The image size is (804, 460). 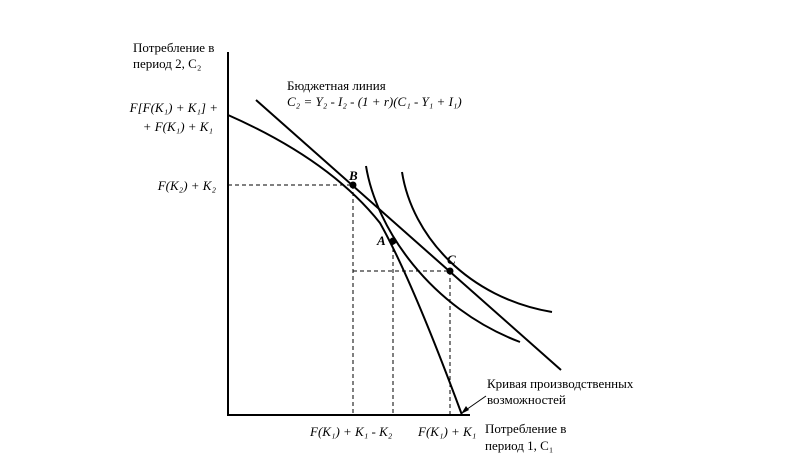 I want to click on budget-line-title: Бюджетная линия, so click(x=336, y=85).